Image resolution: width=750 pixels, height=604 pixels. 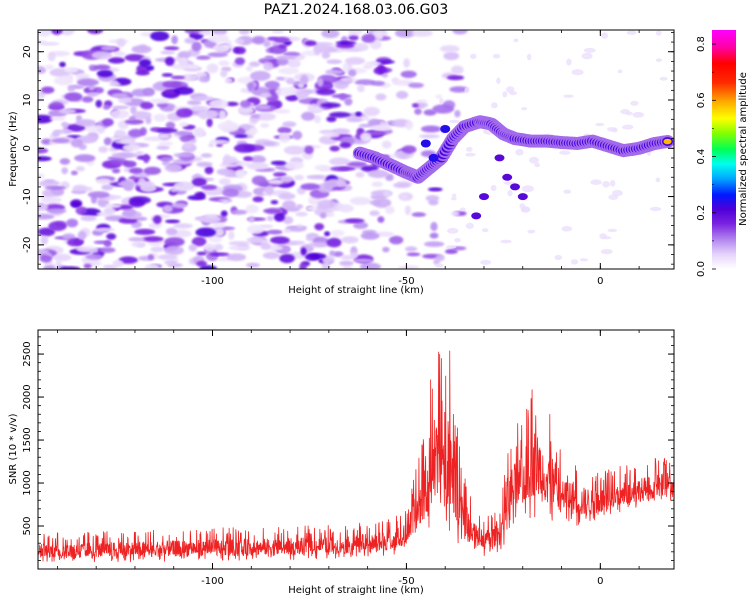 I want to click on y-tick-label: 500, so click(x=27, y=525).